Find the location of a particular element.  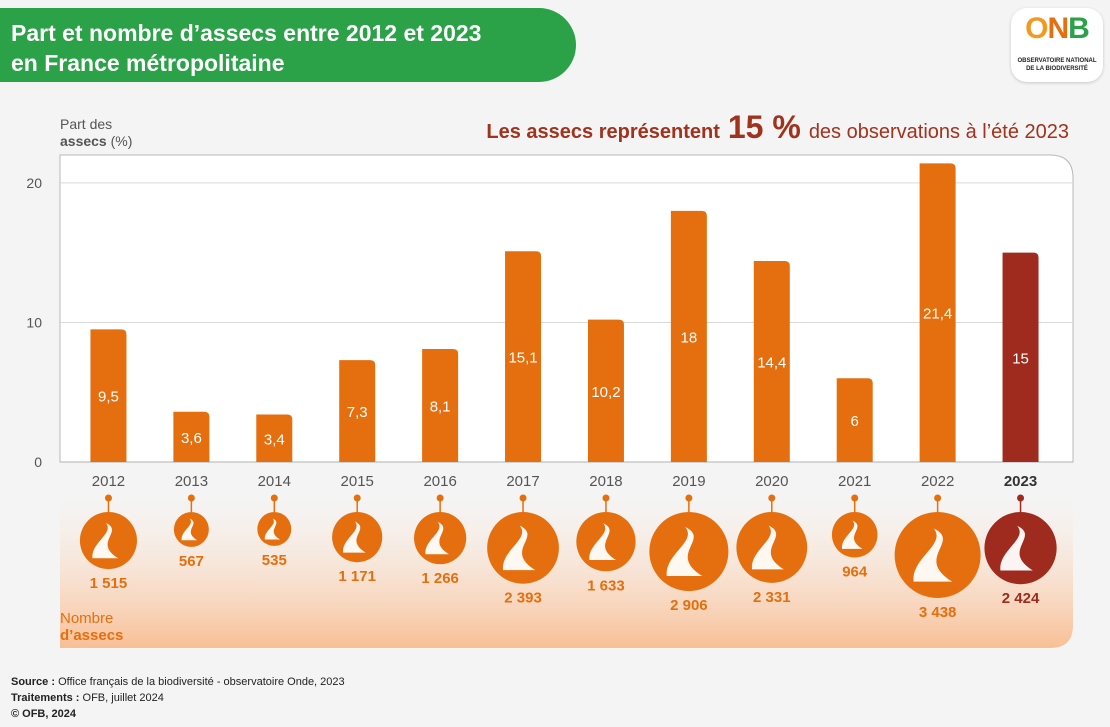

count-bubble-2014 is located at coordinates (274, 529).